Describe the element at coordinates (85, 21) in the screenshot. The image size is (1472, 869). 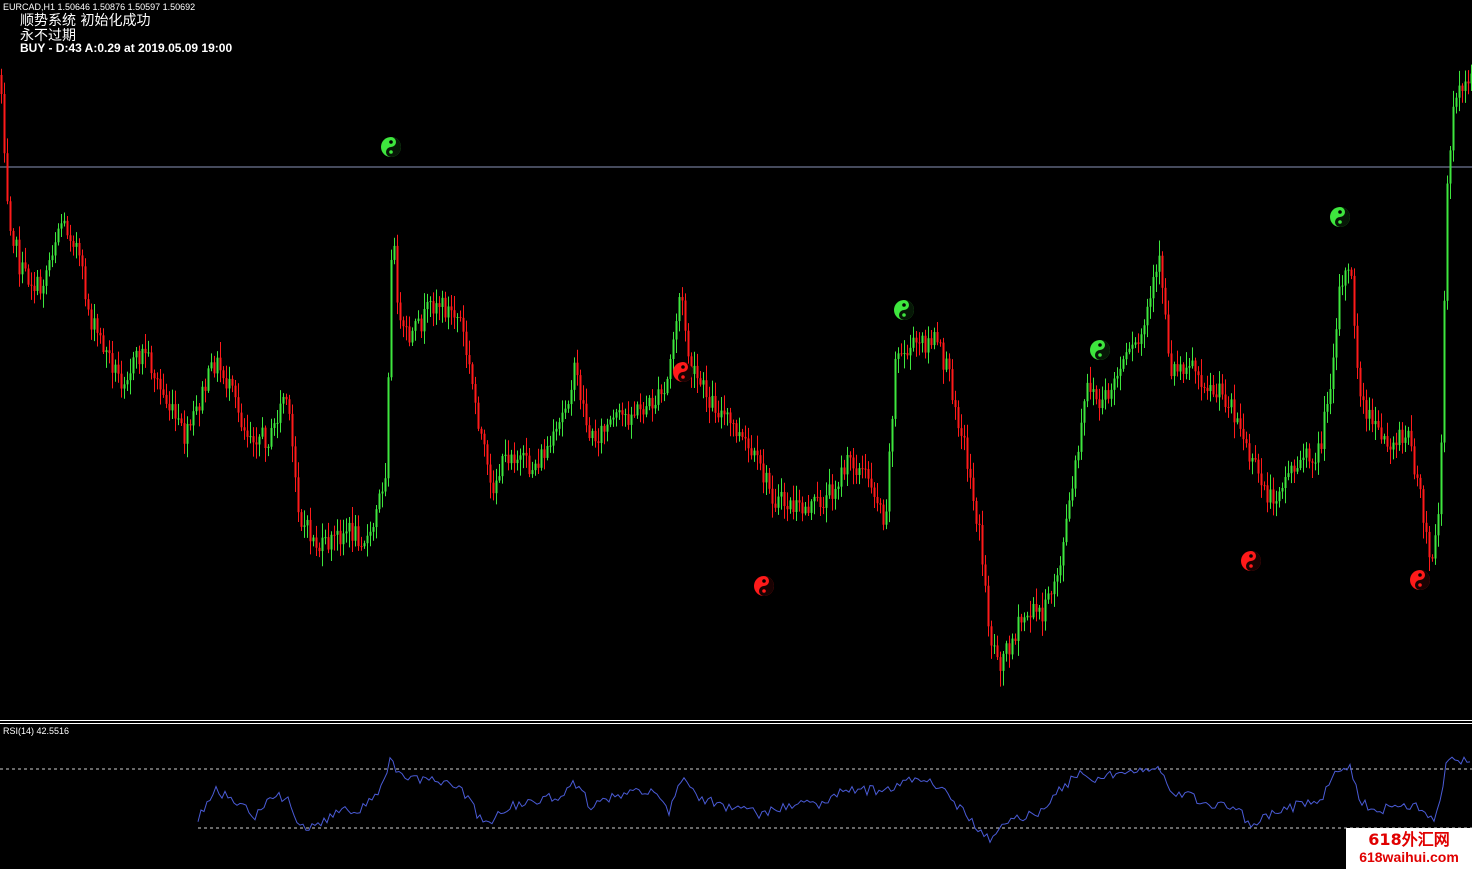
I see `system-status-text: 顺势系统 初始化成功` at that location.